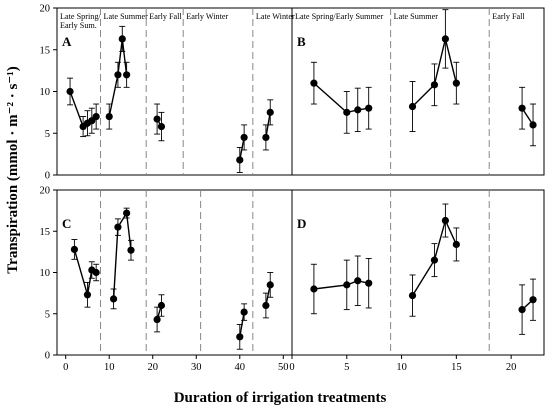  Describe the element at coordinates (109, 367) in the screenshot. I see `panel-c-x-tick-label: 10` at that location.